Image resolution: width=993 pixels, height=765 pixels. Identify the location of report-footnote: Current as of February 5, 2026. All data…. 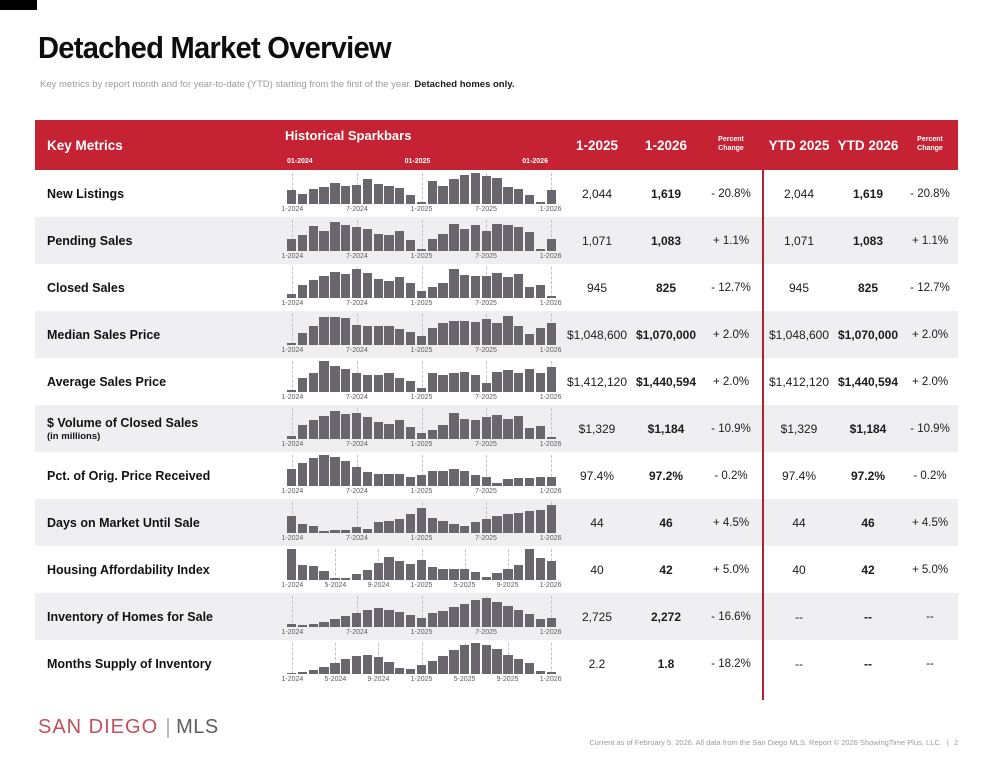
(773, 742).